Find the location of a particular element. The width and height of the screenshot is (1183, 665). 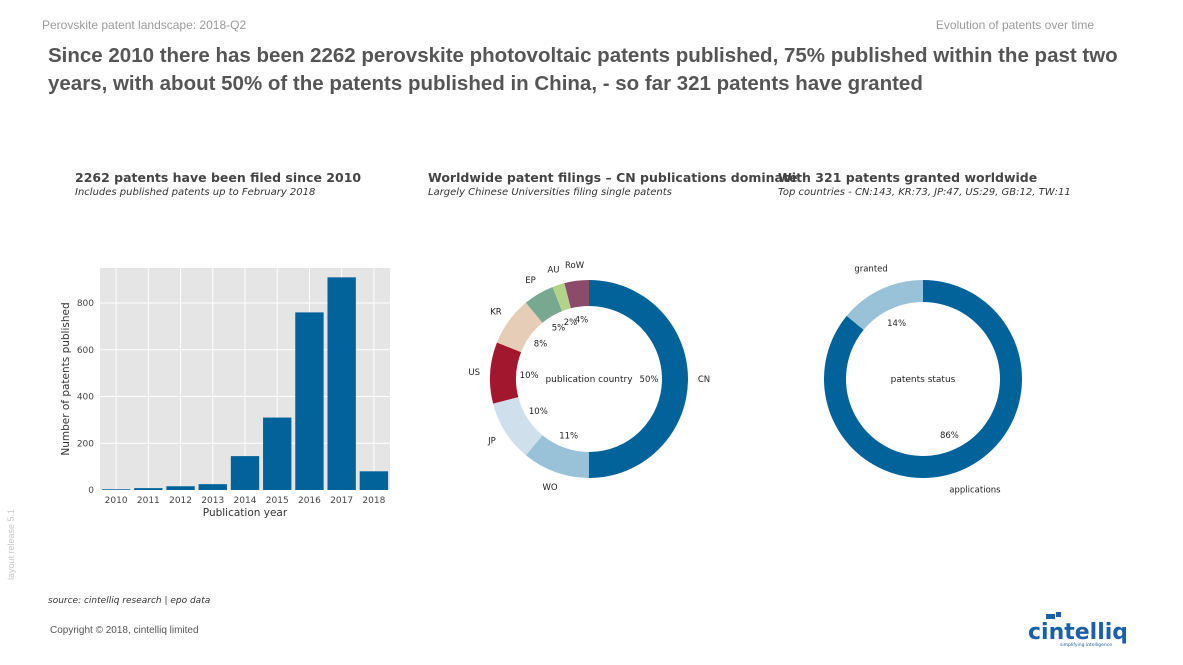

slice-label: EP is located at coordinates (530, 281).